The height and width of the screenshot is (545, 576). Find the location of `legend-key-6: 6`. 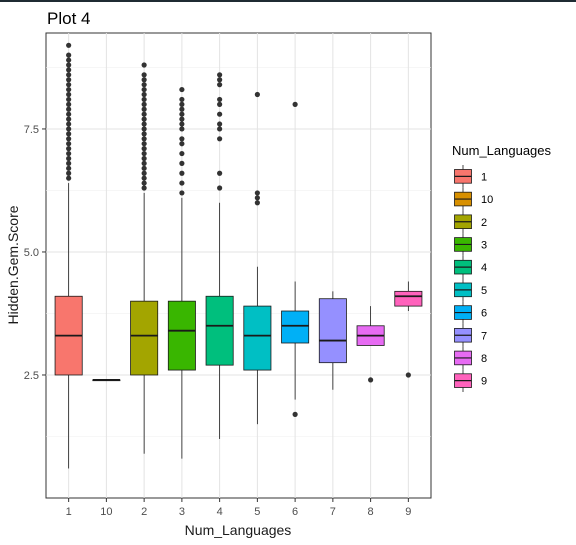

legend-key-6: 6 is located at coordinates (470, 312).